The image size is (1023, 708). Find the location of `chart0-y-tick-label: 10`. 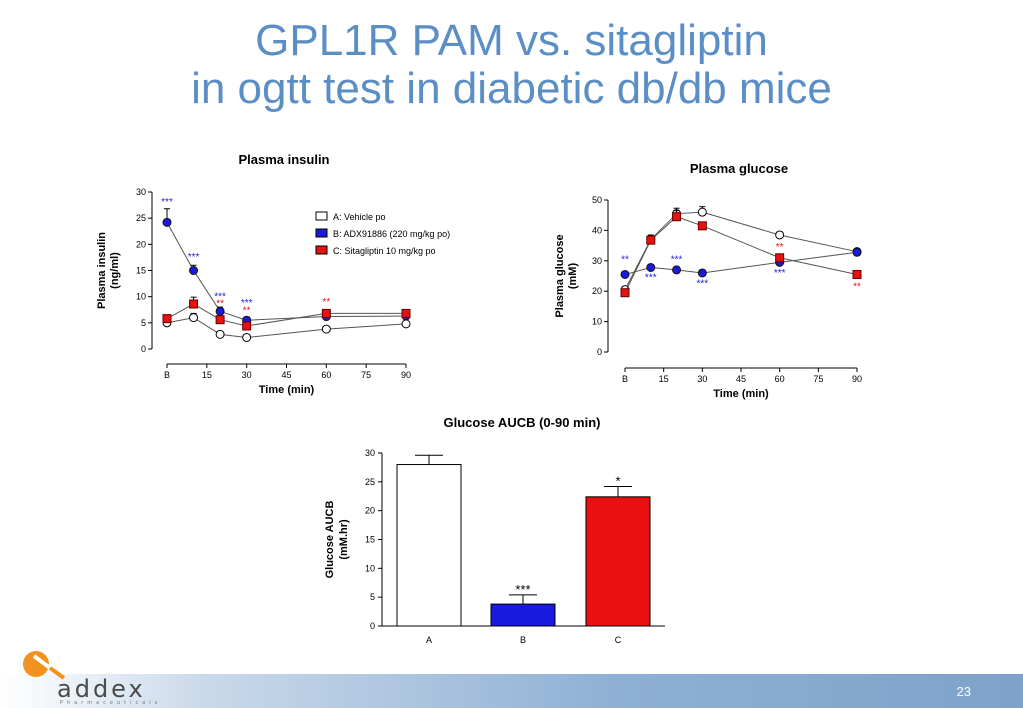

chart0-y-tick-label: 10 is located at coordinates (141, 297).